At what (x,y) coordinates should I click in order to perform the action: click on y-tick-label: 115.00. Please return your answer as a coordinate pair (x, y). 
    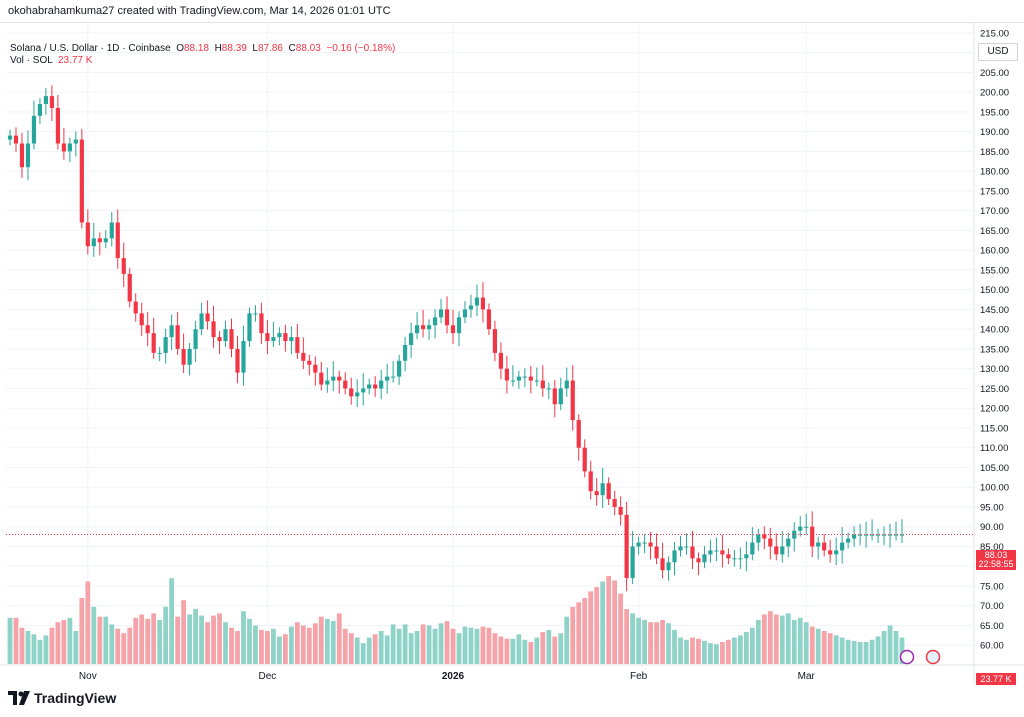
    Looking at the image, I should click on (994, 428).